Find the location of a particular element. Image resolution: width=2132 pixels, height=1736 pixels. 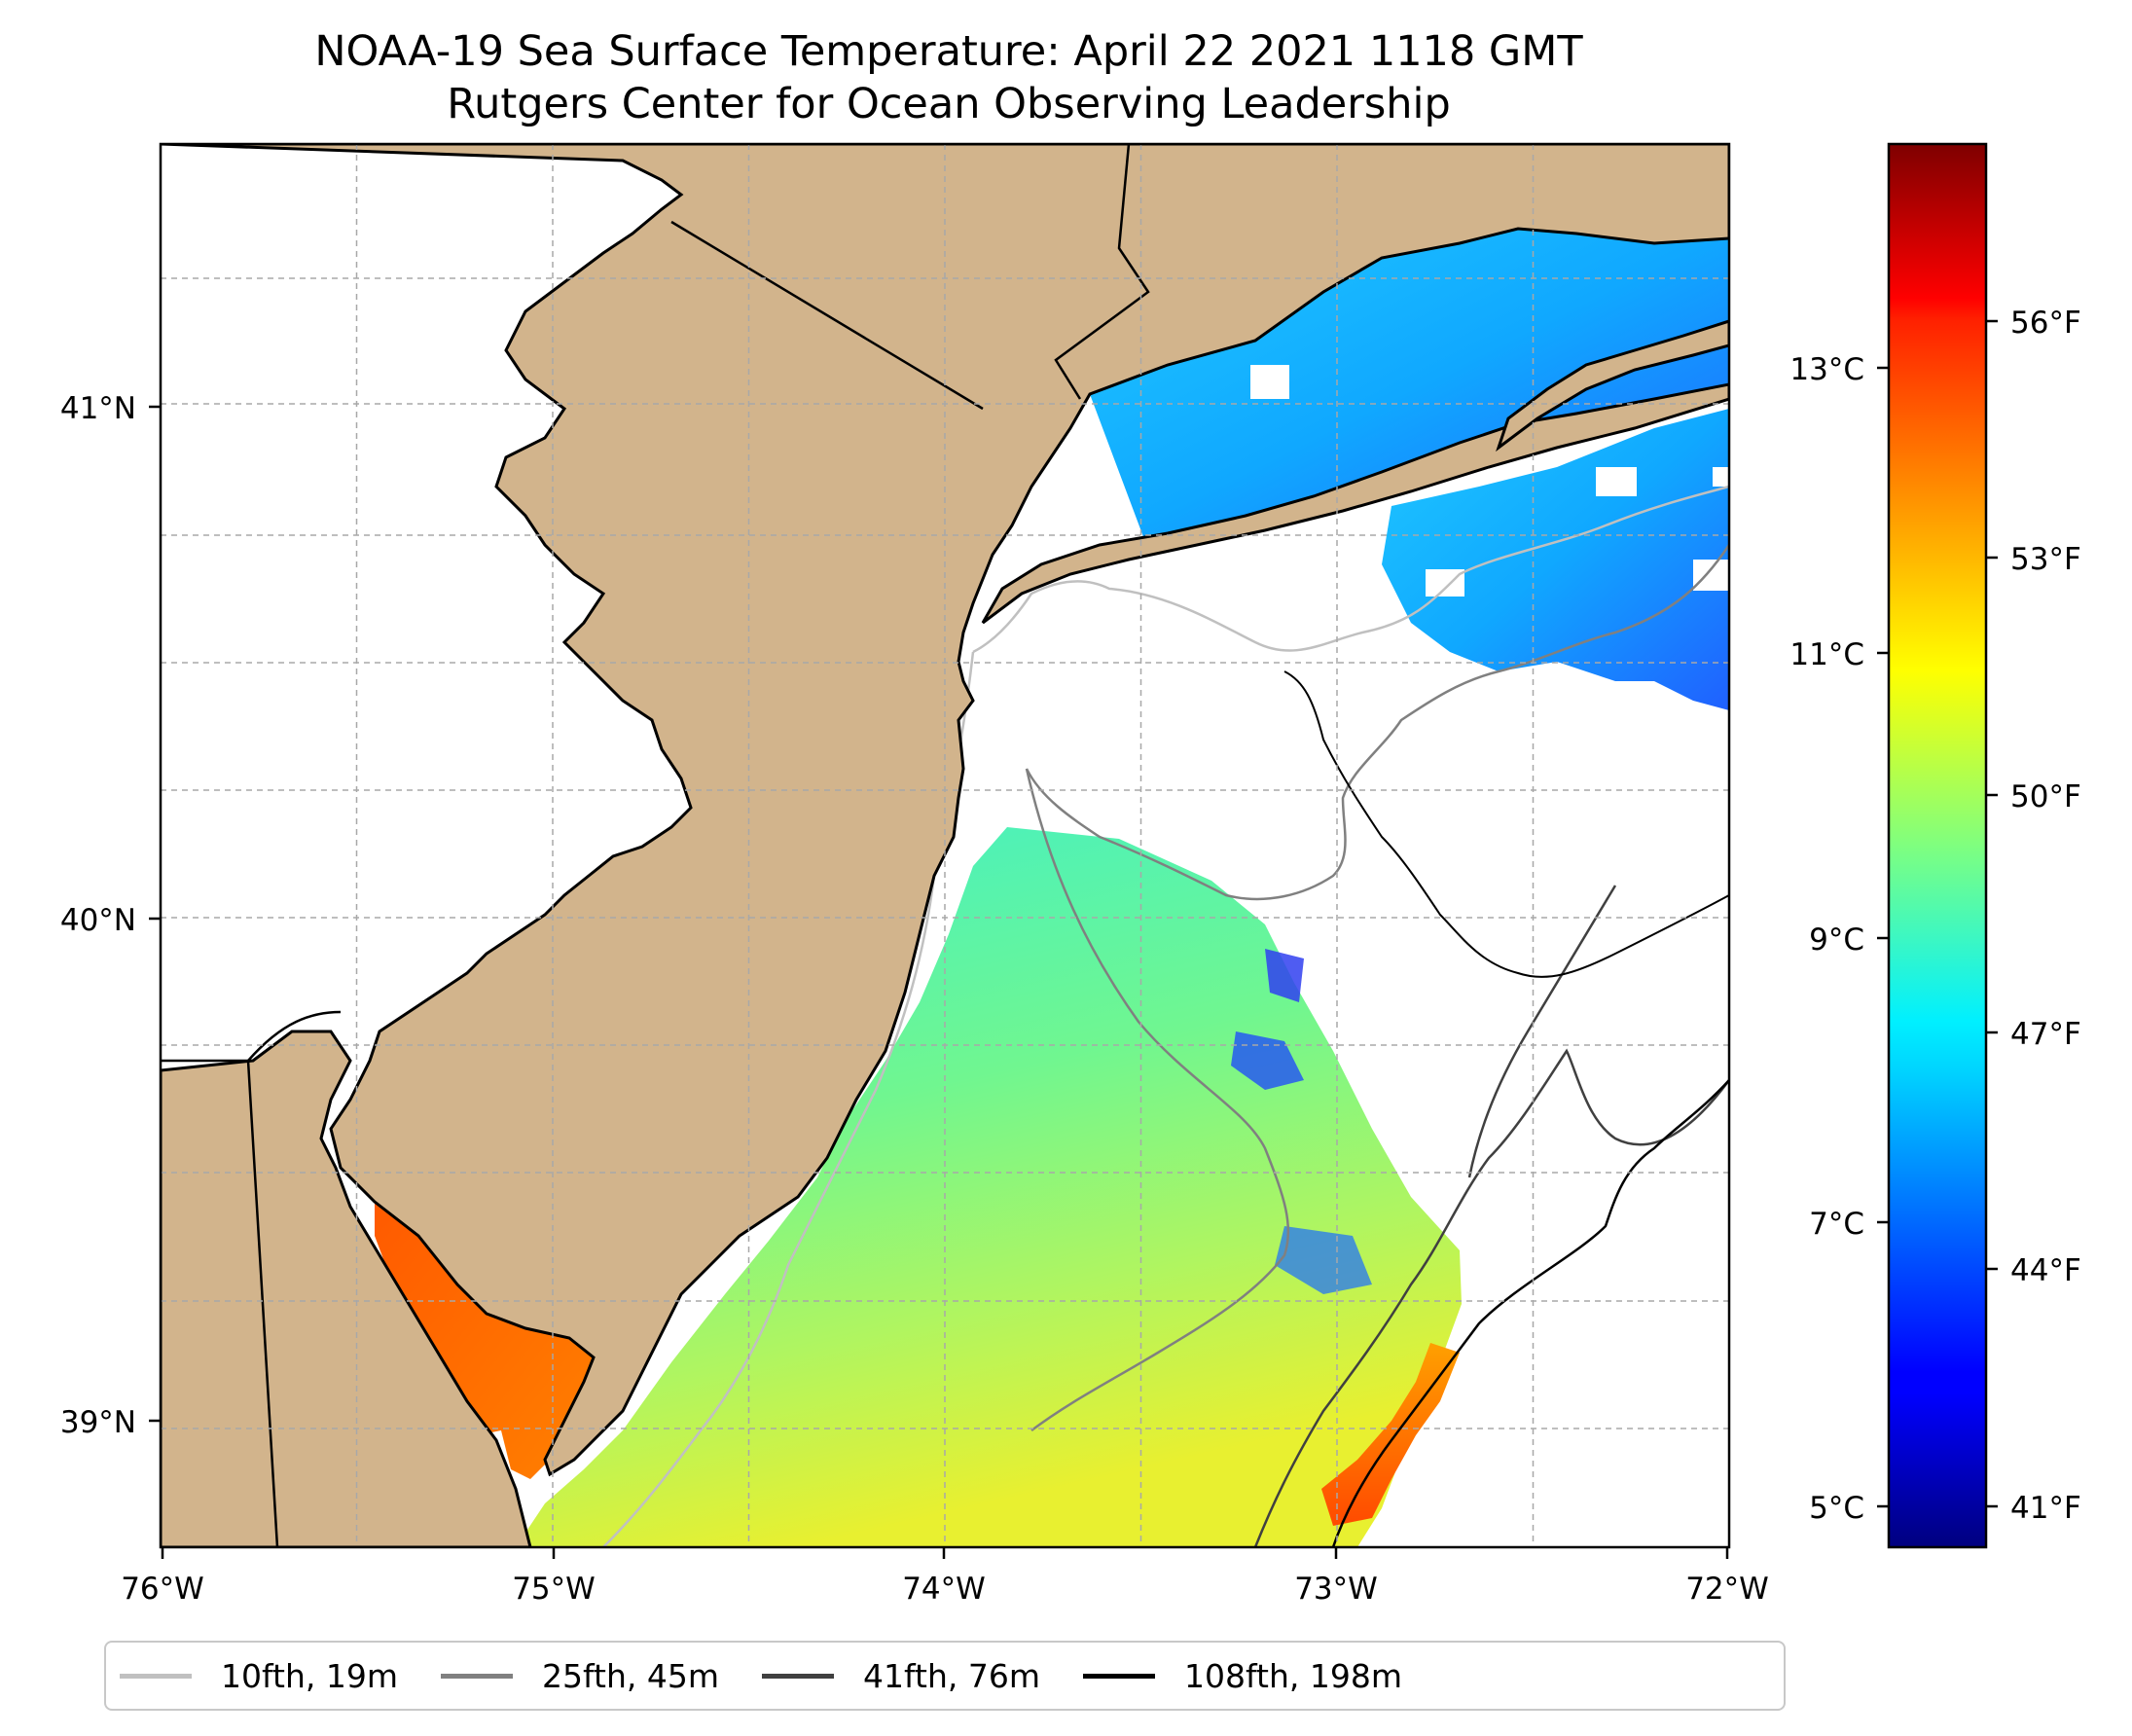

land-long-island is located at coordinates (1355, 504).